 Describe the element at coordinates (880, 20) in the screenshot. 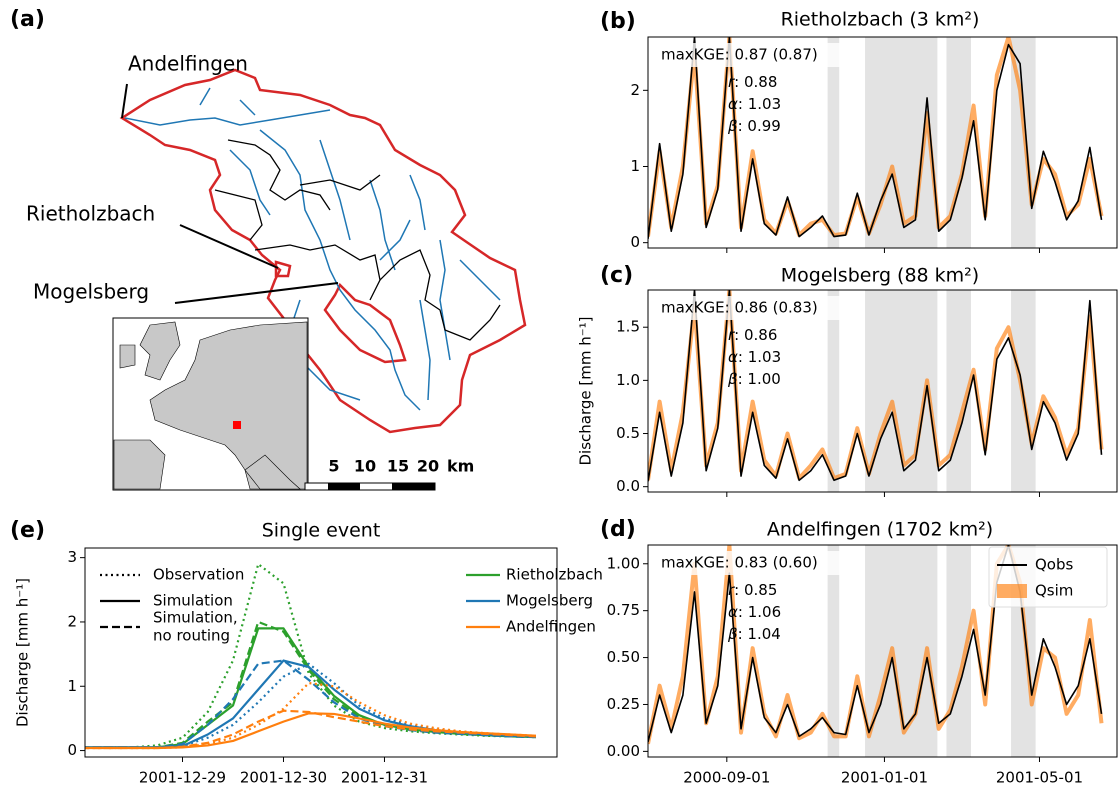

I see `chart-title: Rietholzbach (3 km²)` at that location.